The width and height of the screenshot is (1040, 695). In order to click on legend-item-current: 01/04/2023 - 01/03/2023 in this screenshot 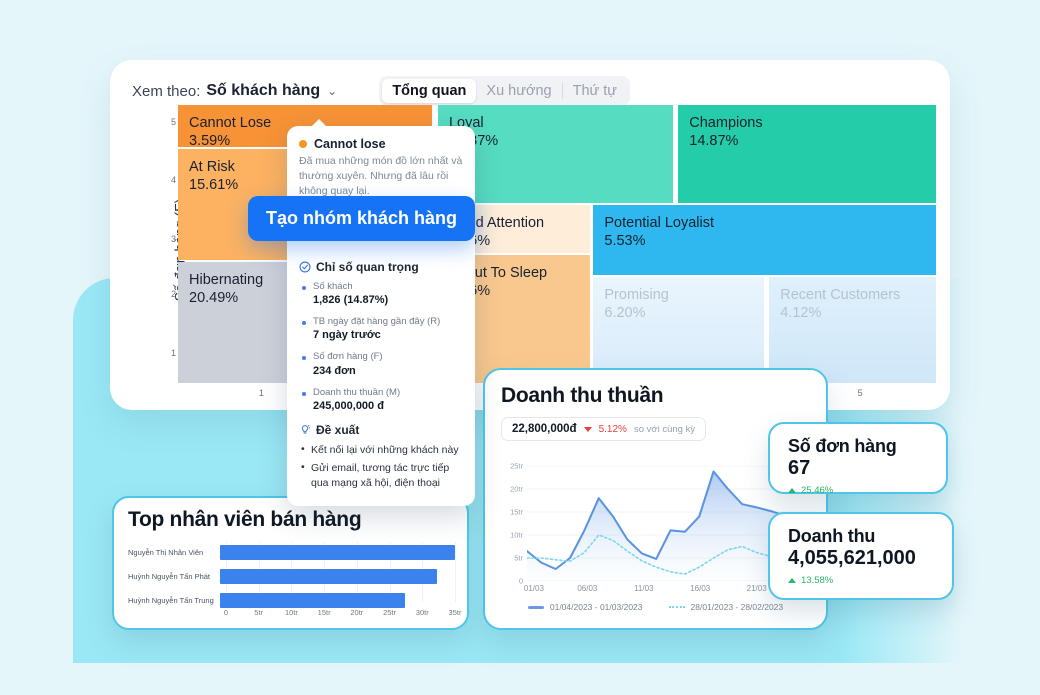, I will do `click(585, 607)`.